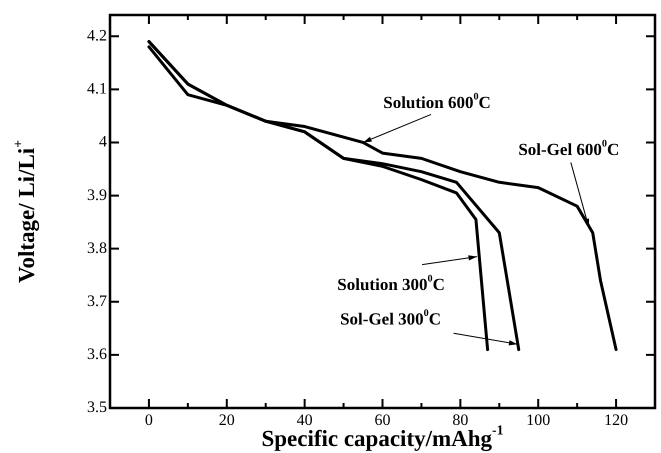 This screenshot has width=661, height=453. I want to click on y-tick-label: 4.1, so click(97, 89).